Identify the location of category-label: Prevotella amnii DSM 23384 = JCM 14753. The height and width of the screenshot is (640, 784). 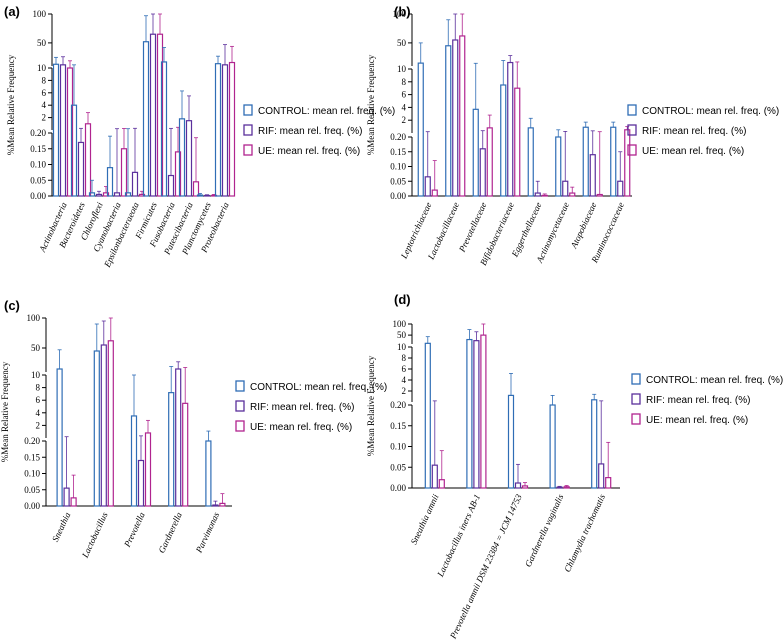
(485, 566).